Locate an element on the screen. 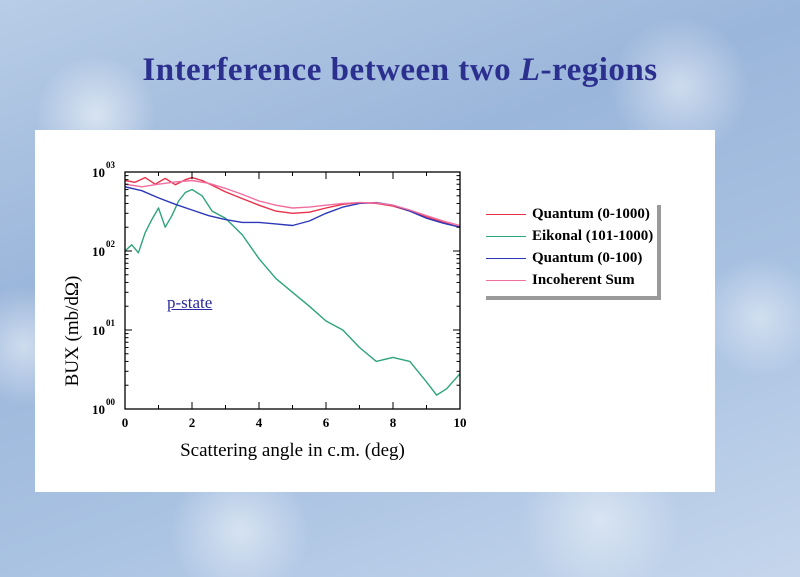 The height and width of the screenshot is (577, 800). slide-title: Interference between two L-regions is located at coordinates (400, 70).